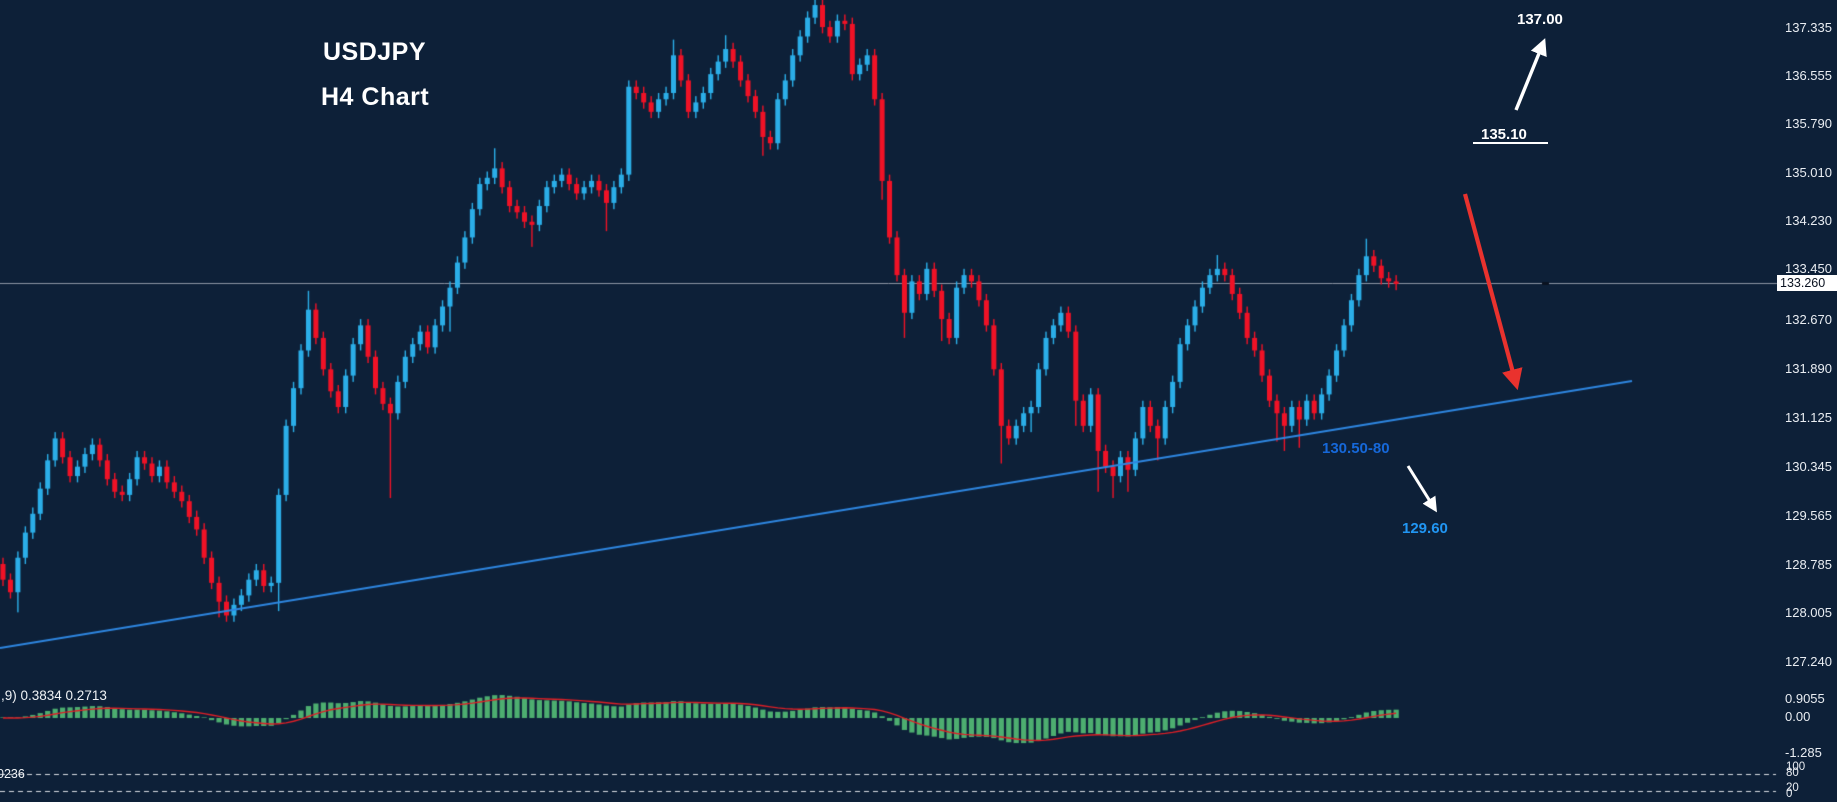 The image size is (1837, 802). I want to click on price-axis-label: 134.230, so click(1808, 220).